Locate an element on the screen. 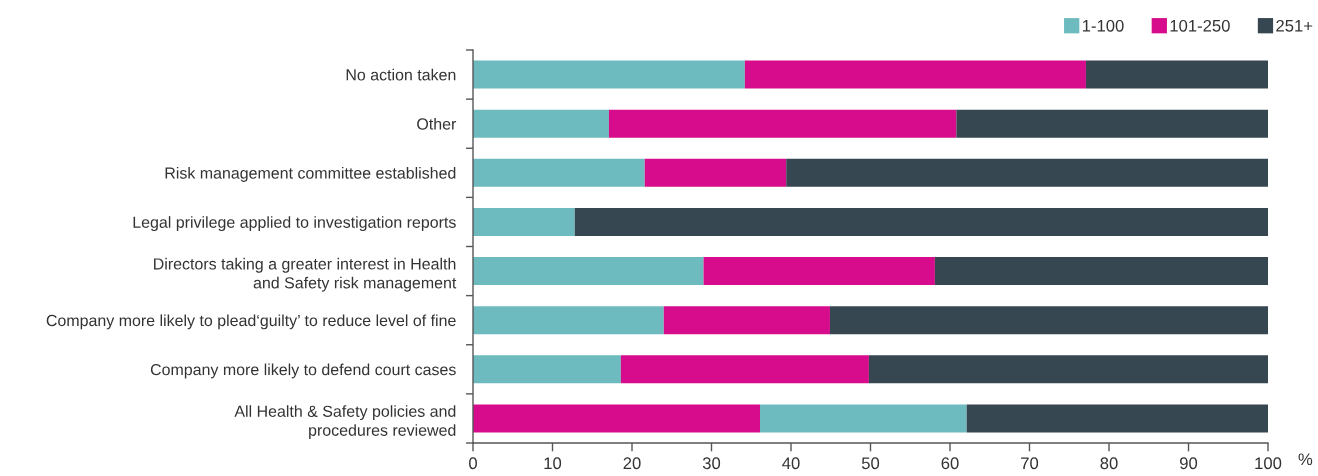 This screenshot has height=476, width=1318. y-tick-label: Other is located at coordinates (437, 123).